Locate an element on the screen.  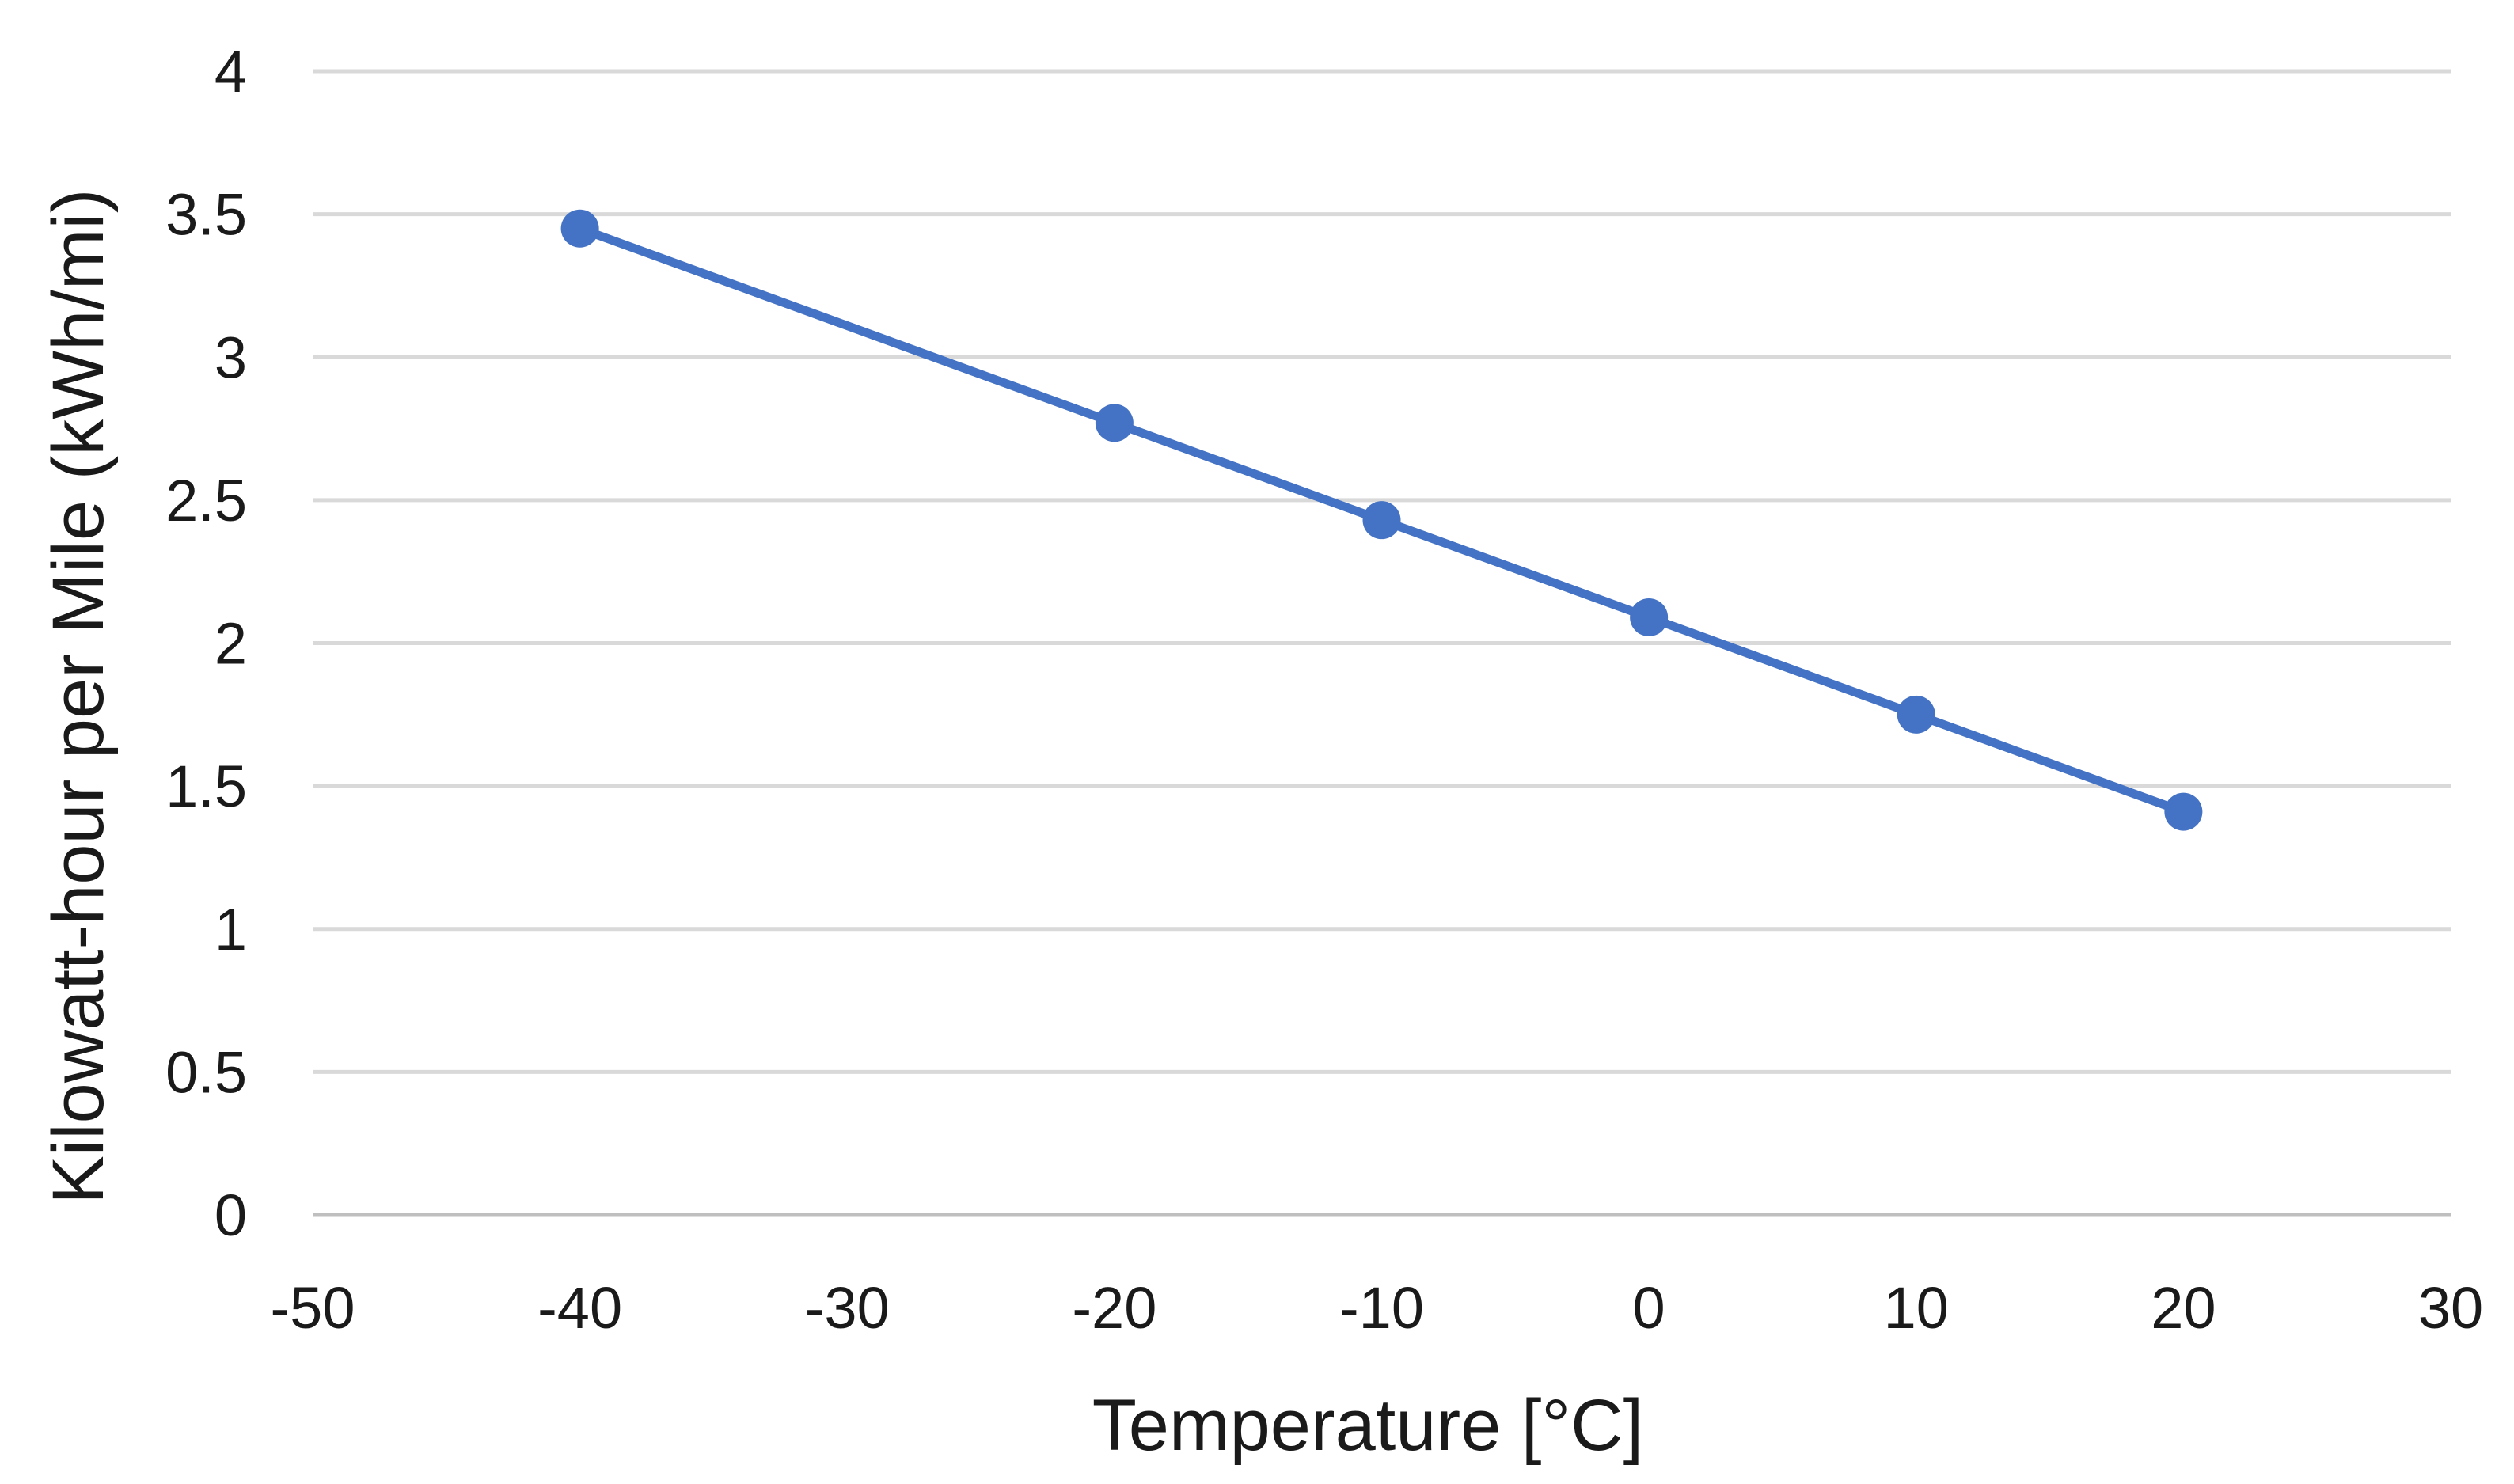
y-tick-label: 0.5 is located at coordinates (206, 1072).